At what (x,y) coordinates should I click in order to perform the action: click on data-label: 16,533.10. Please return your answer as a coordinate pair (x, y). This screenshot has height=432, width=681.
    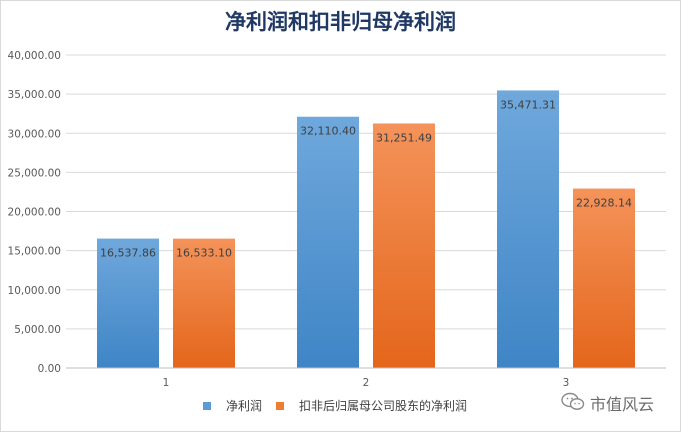
    Looking at the image, I should click on (204, 253).